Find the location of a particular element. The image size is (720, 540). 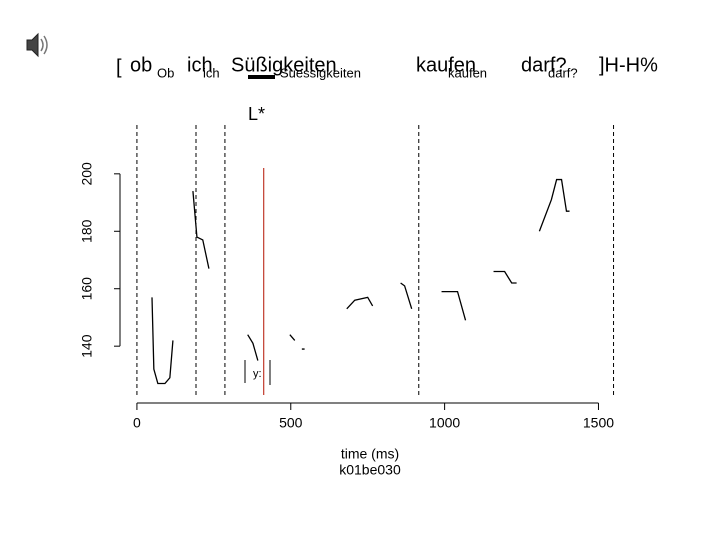

x-axis-label: time (ms) is located at coordinates (370, 454).